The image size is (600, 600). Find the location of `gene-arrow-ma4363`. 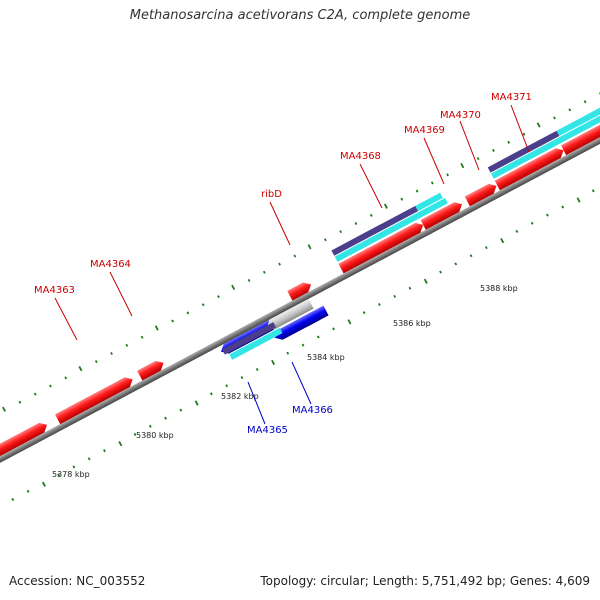

gene-arrow-ma4363 is located at coordinates (95, 399).